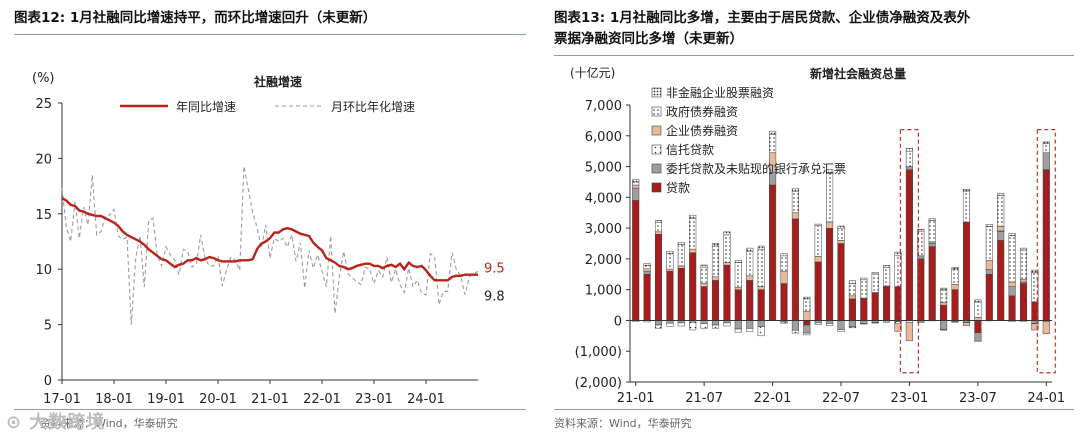 This screenshot has height=439, width=1080. I want to click on right-y-tick-label: (2,000), so click(598, 383).